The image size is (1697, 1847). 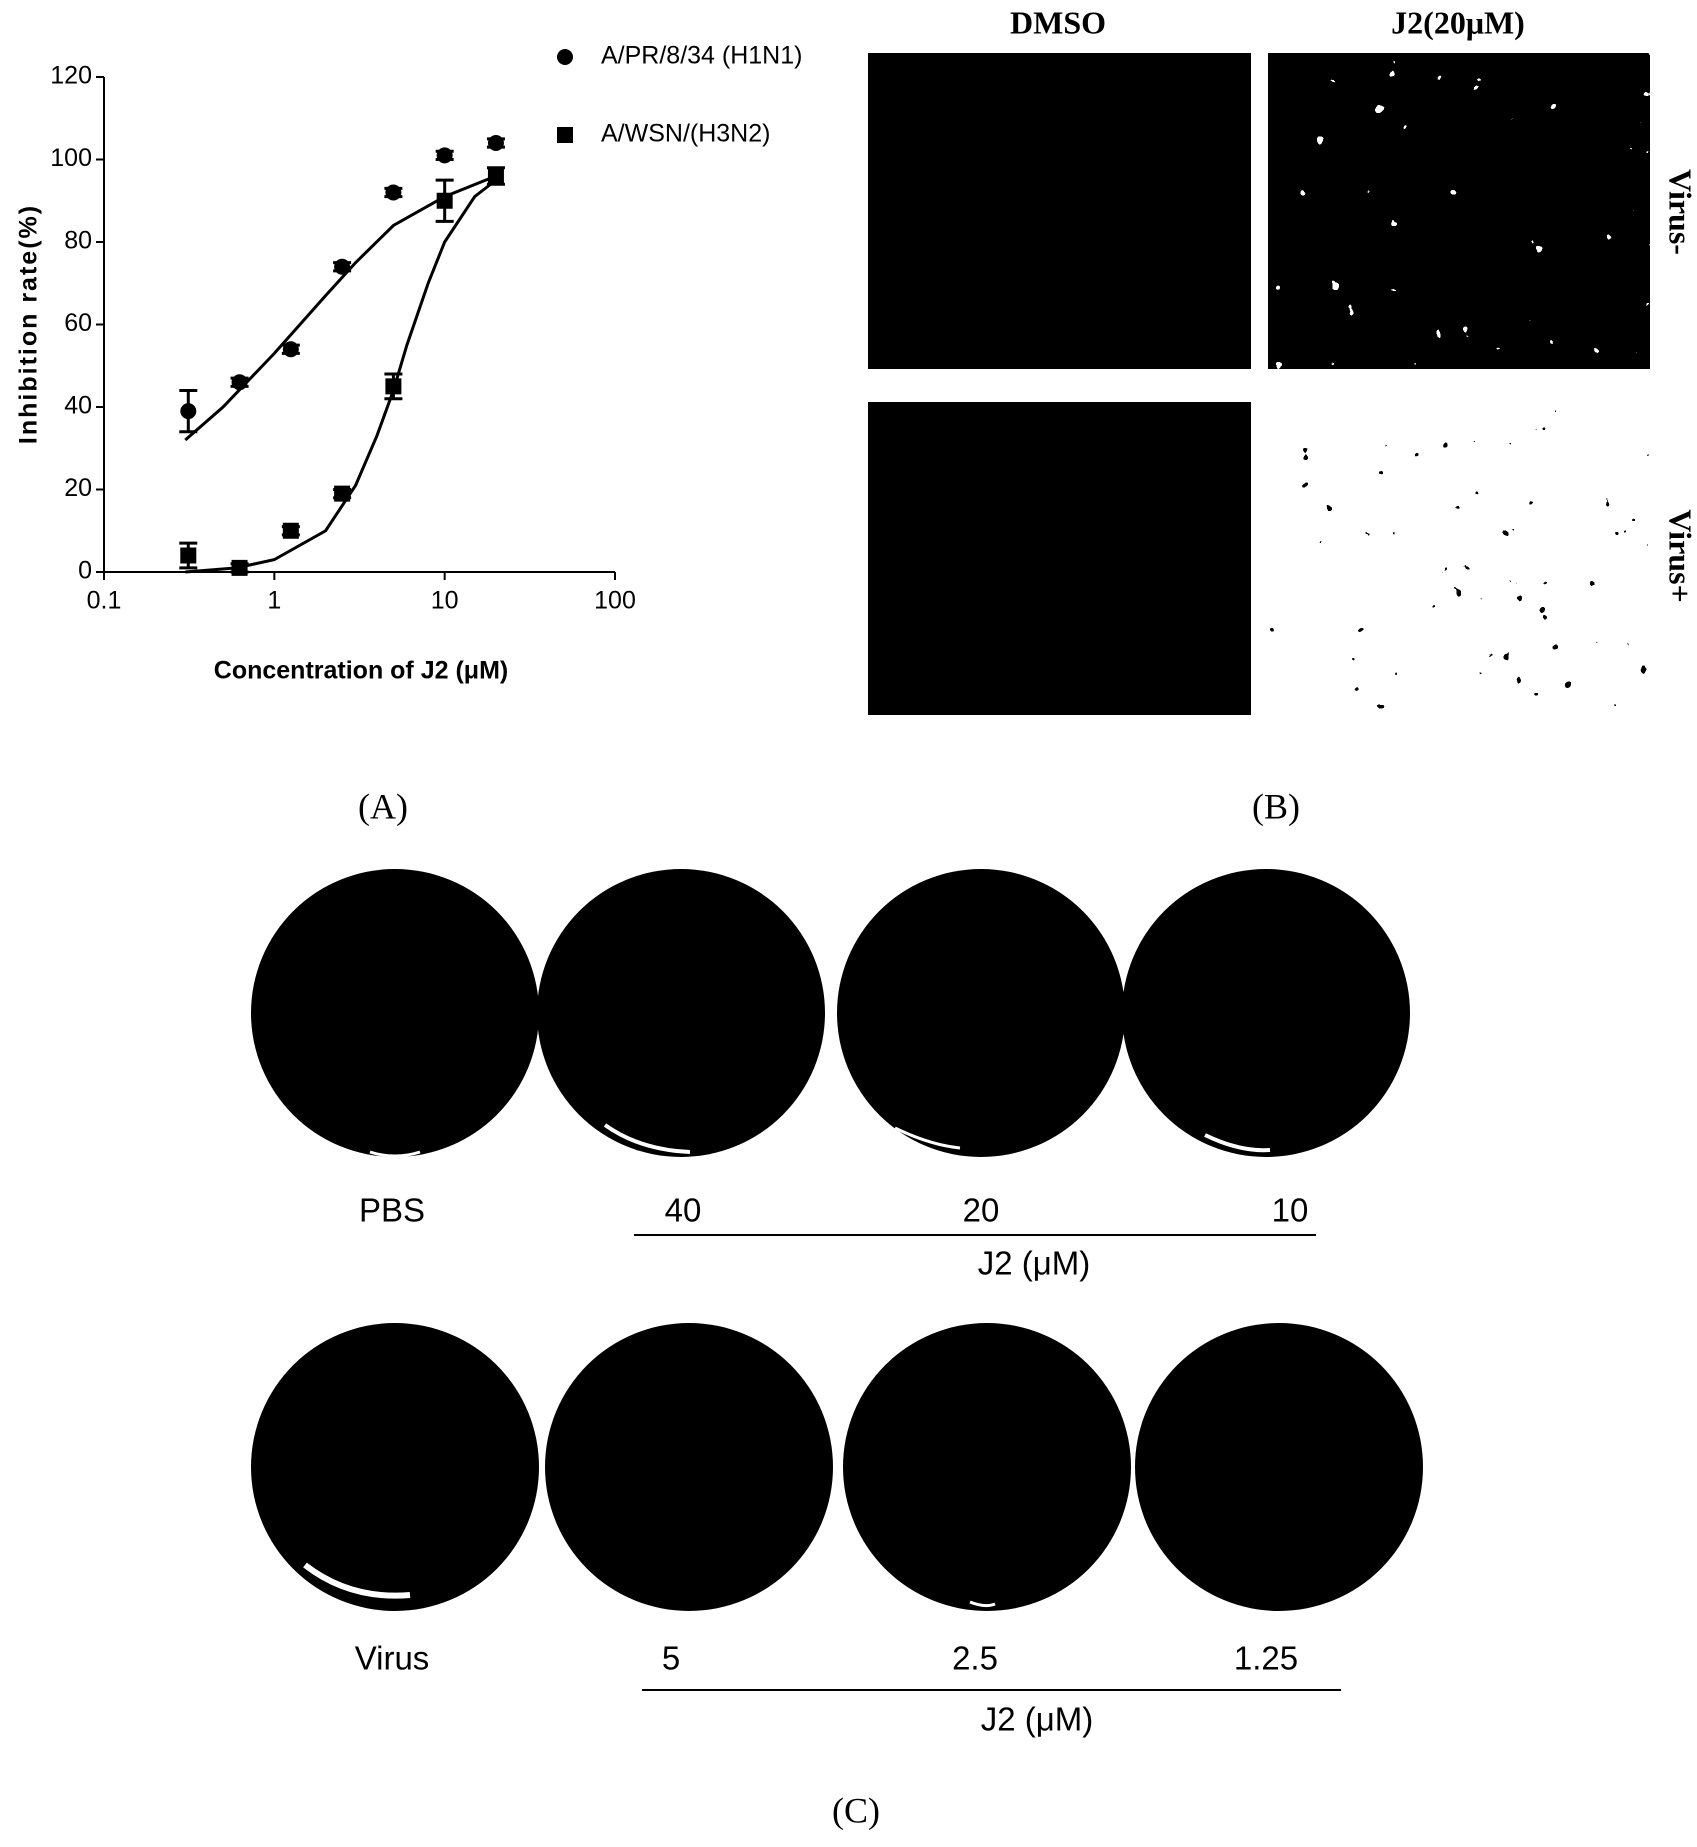 I want to click on control-label: PBS, so click(x=392, y=1210).